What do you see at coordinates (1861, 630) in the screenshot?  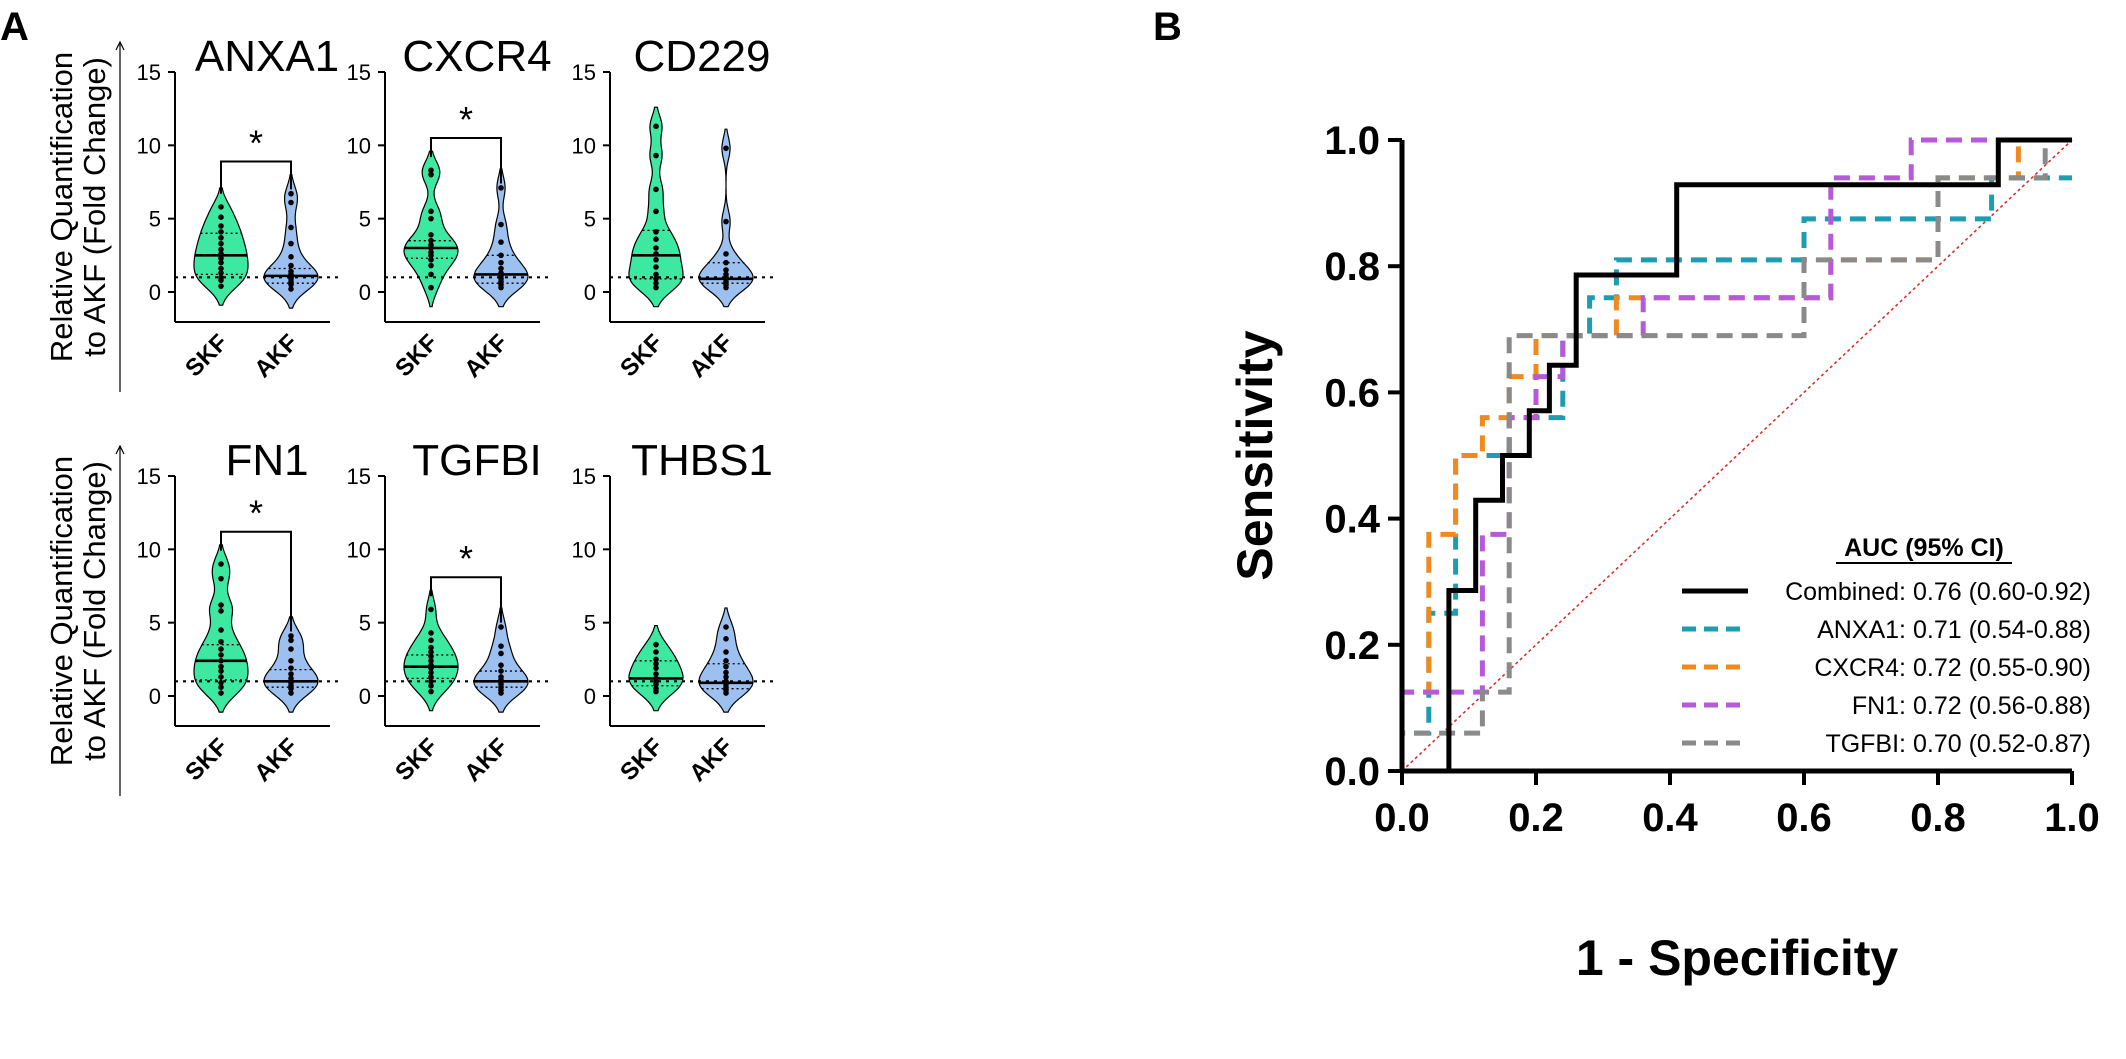 I see `legend-label: ANXA1:` at bounding box center [1861, 630].